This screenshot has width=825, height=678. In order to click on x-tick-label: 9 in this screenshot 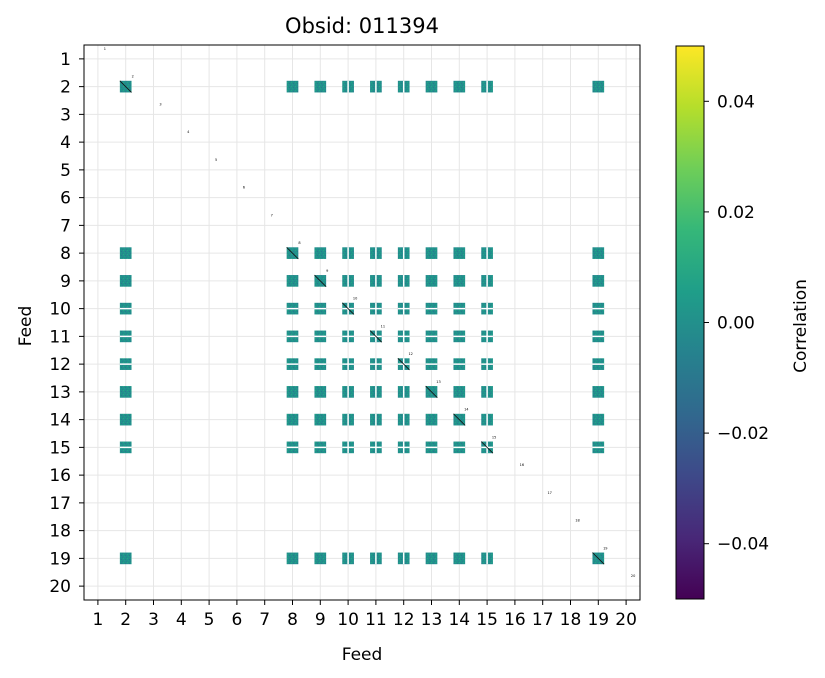, I will do `click(320, 620)`.